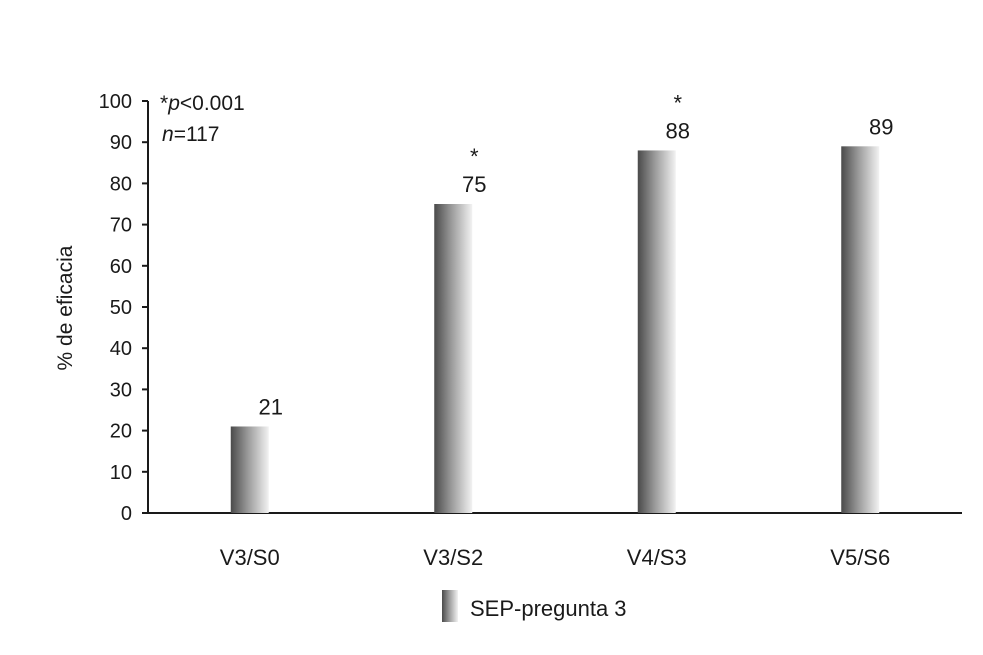 The height and width of the screenshot is (655, 983). Describe the element at coordinates (121, 390) in the screenshot. I see `y-tick-label: 30` at that location.